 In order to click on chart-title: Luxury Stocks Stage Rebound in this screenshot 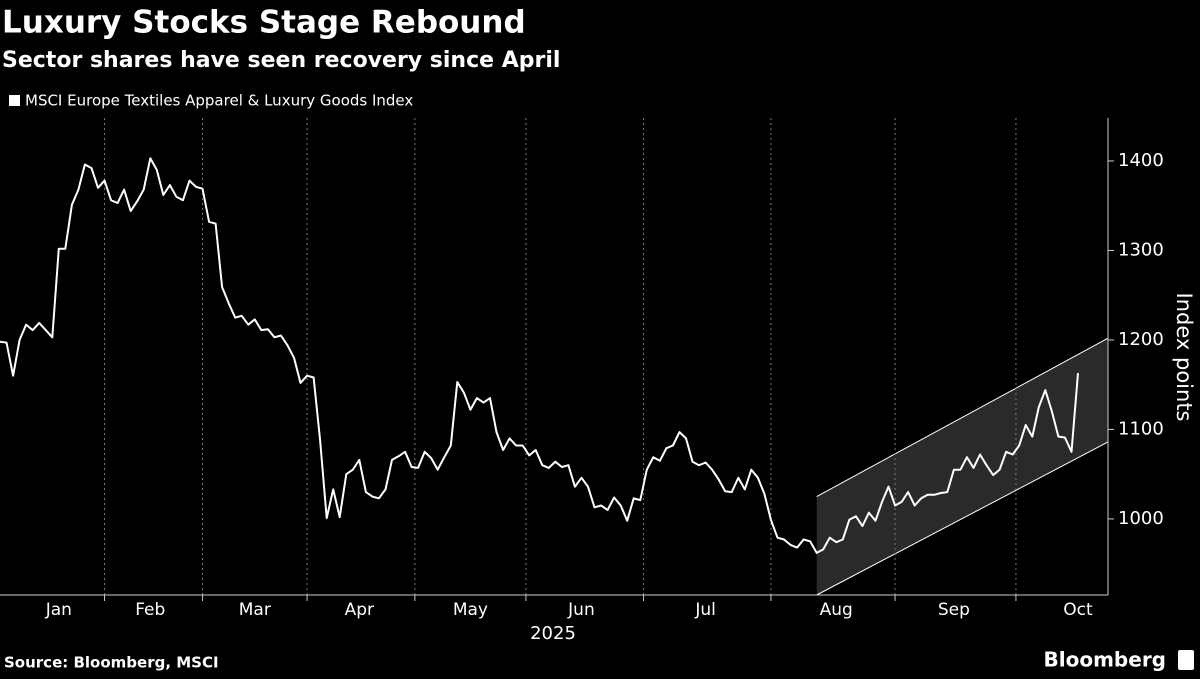, I will do `click(264, 23)`.